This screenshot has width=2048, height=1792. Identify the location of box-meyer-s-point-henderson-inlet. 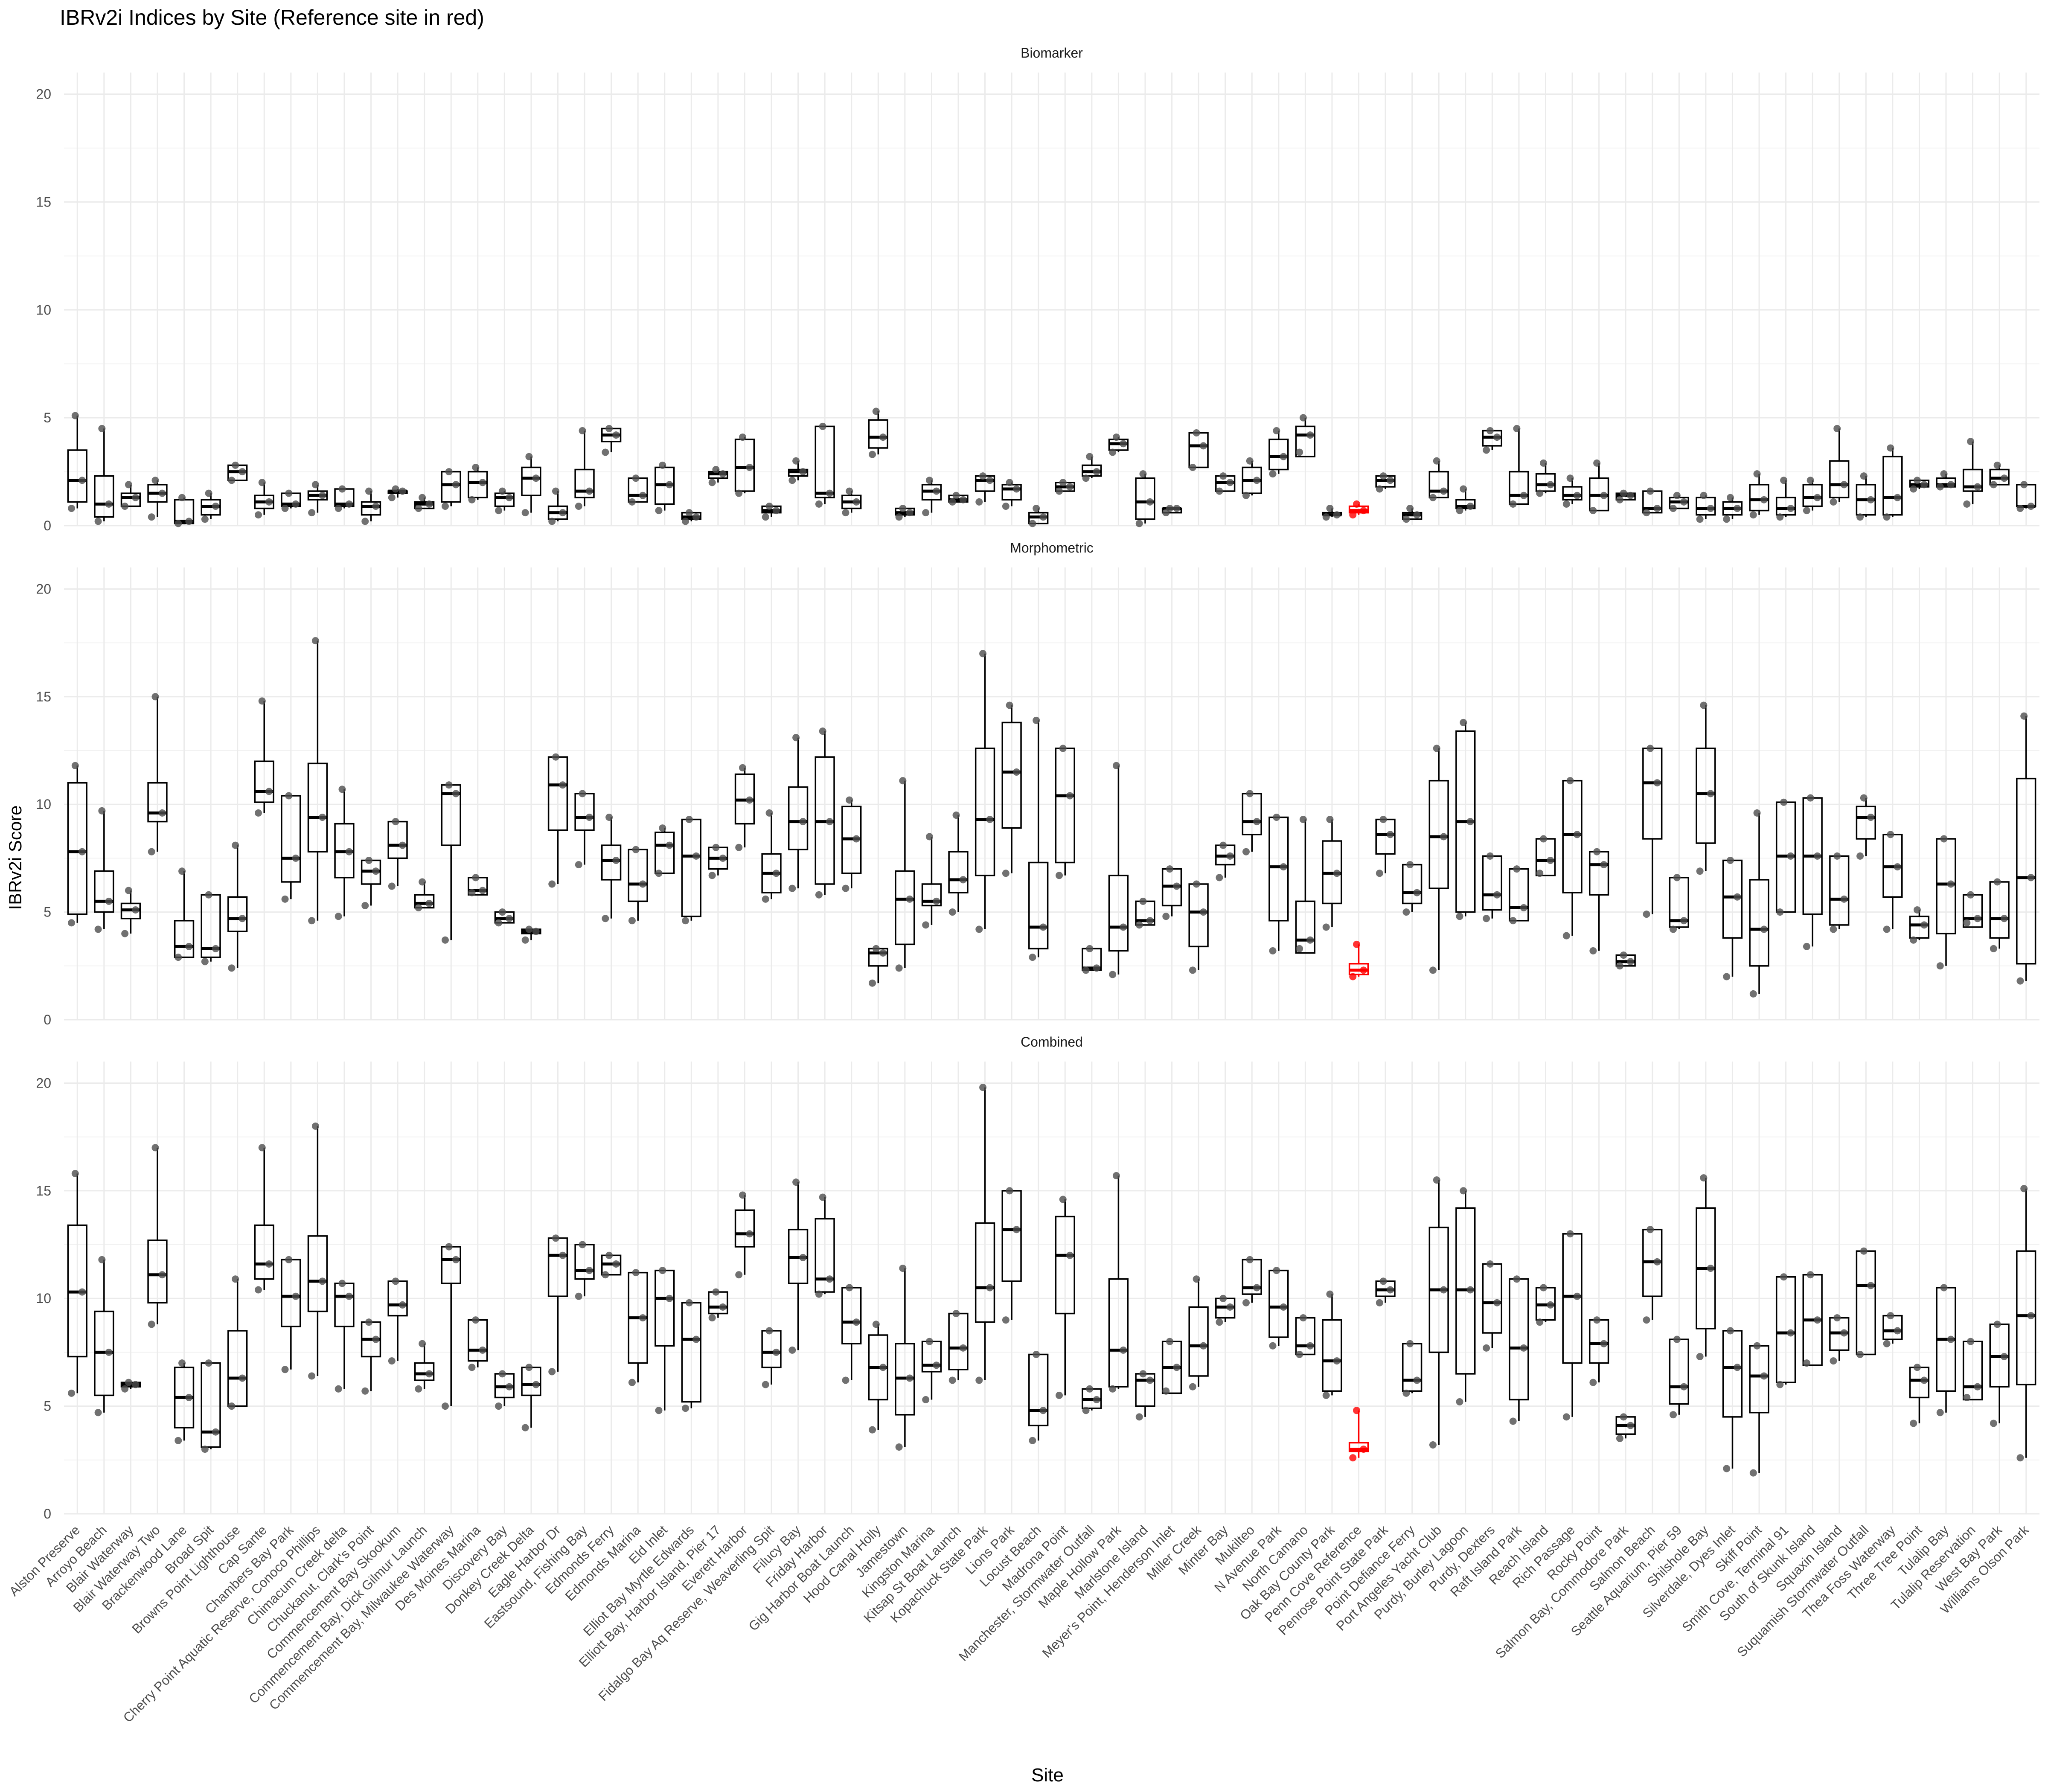
(1171, 1366).